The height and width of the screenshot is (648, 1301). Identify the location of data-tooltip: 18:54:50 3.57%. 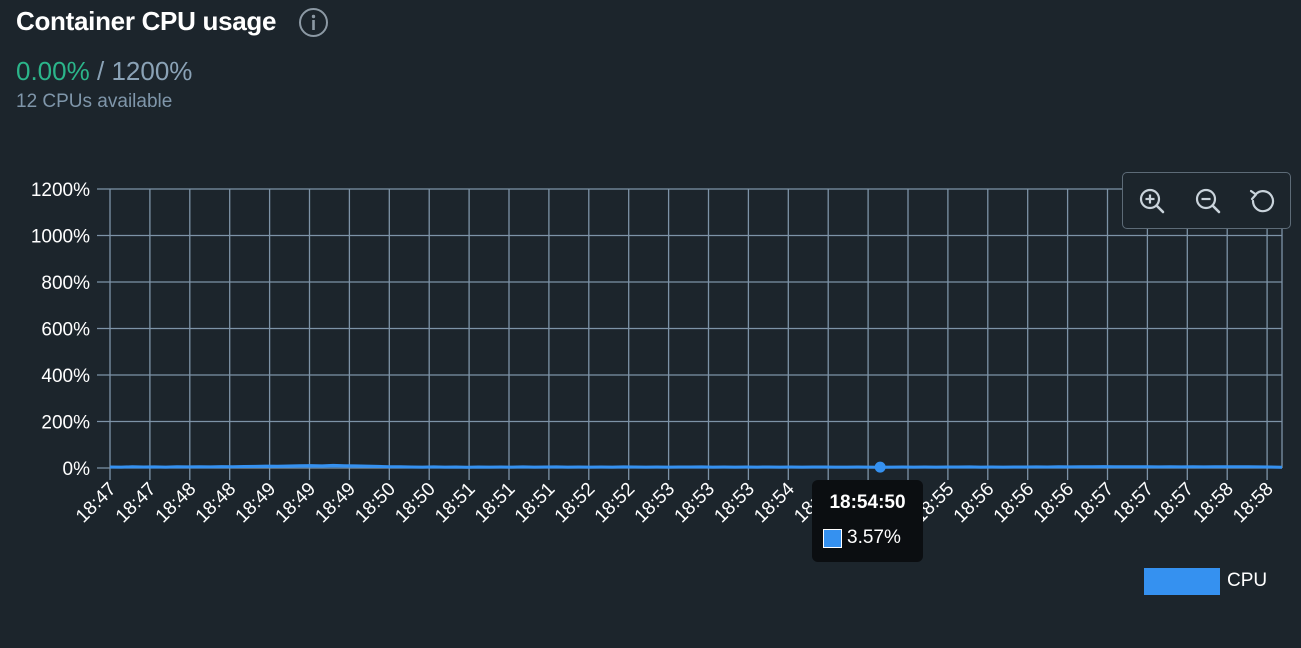
(867, 521).